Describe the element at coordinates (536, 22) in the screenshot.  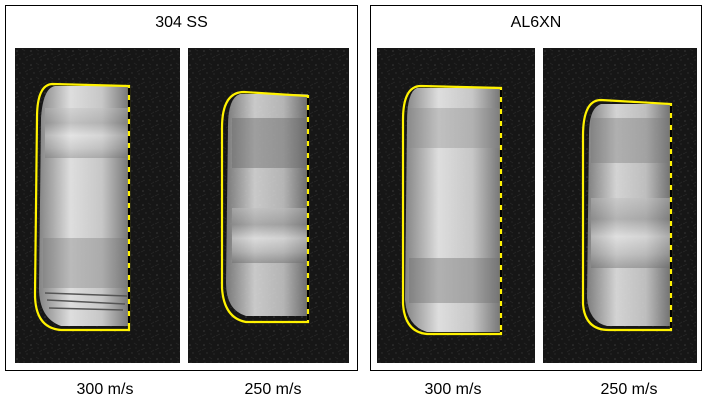
I see `panel-title: AL6XN` at that location.